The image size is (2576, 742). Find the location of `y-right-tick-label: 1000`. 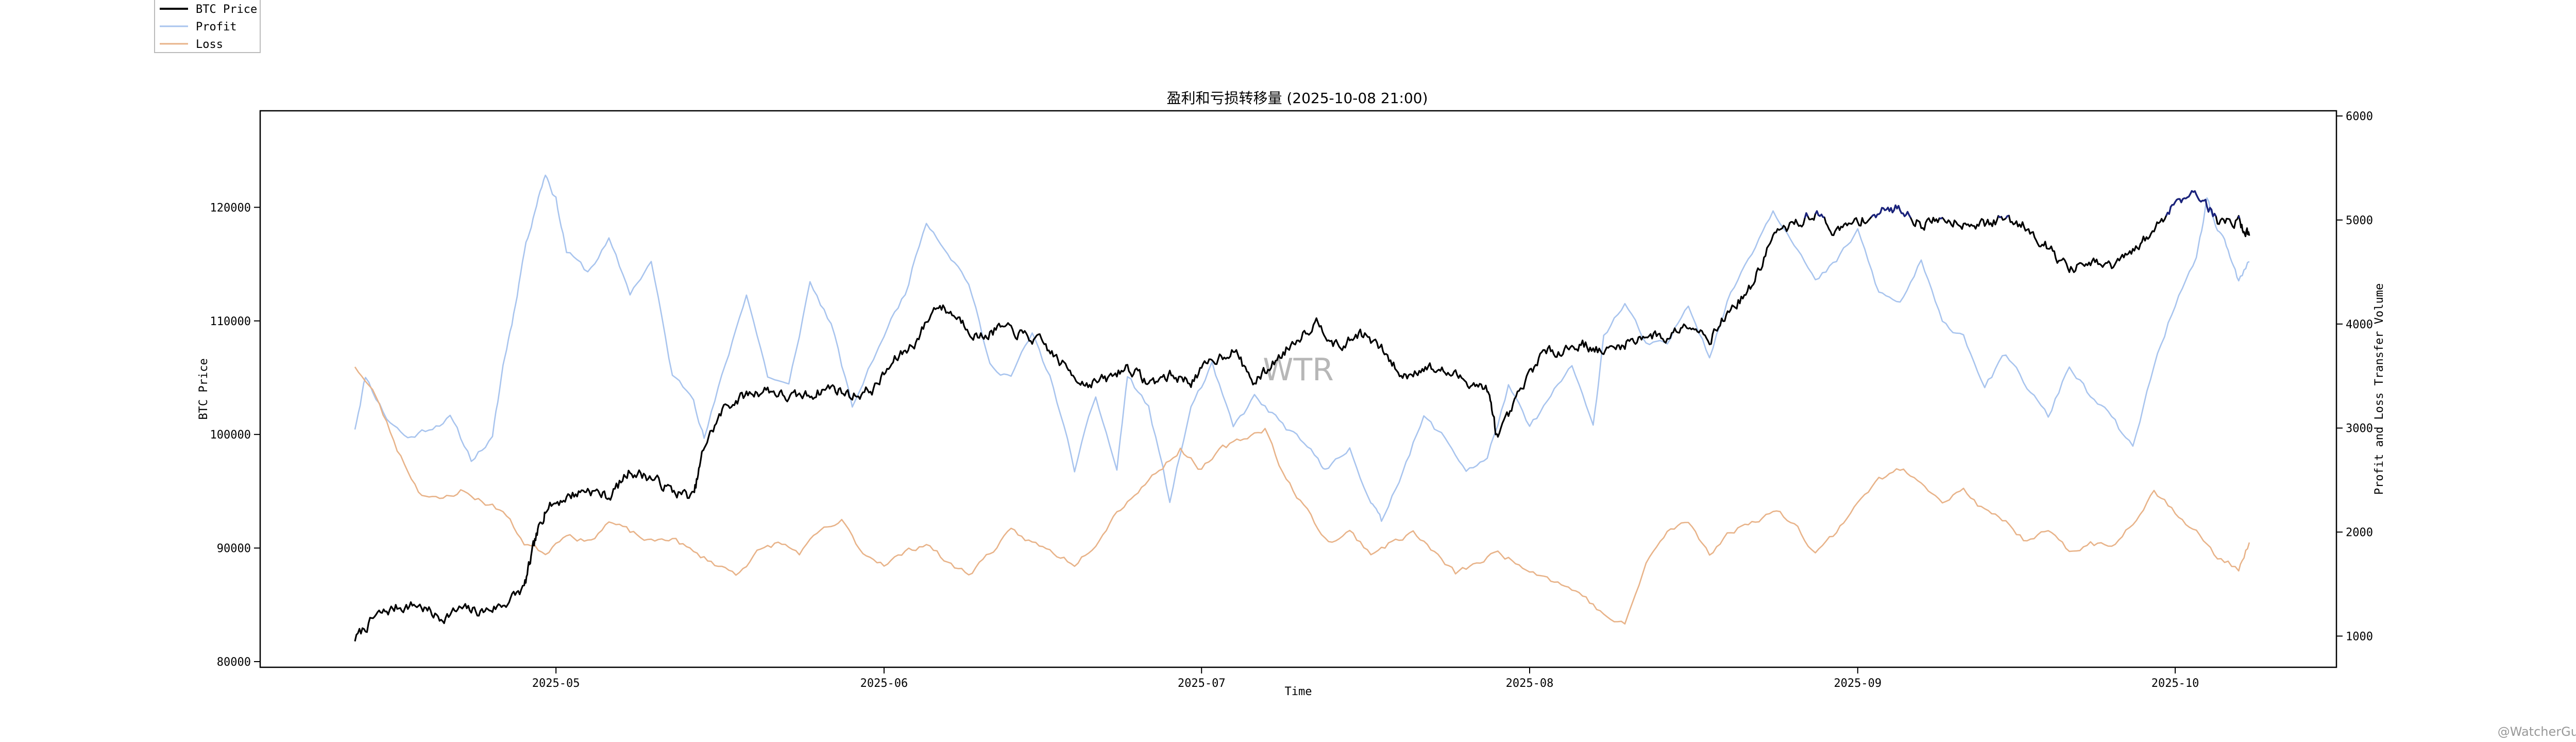

y-right-tick-label: 1000 is located at coordinates (2359, 636).